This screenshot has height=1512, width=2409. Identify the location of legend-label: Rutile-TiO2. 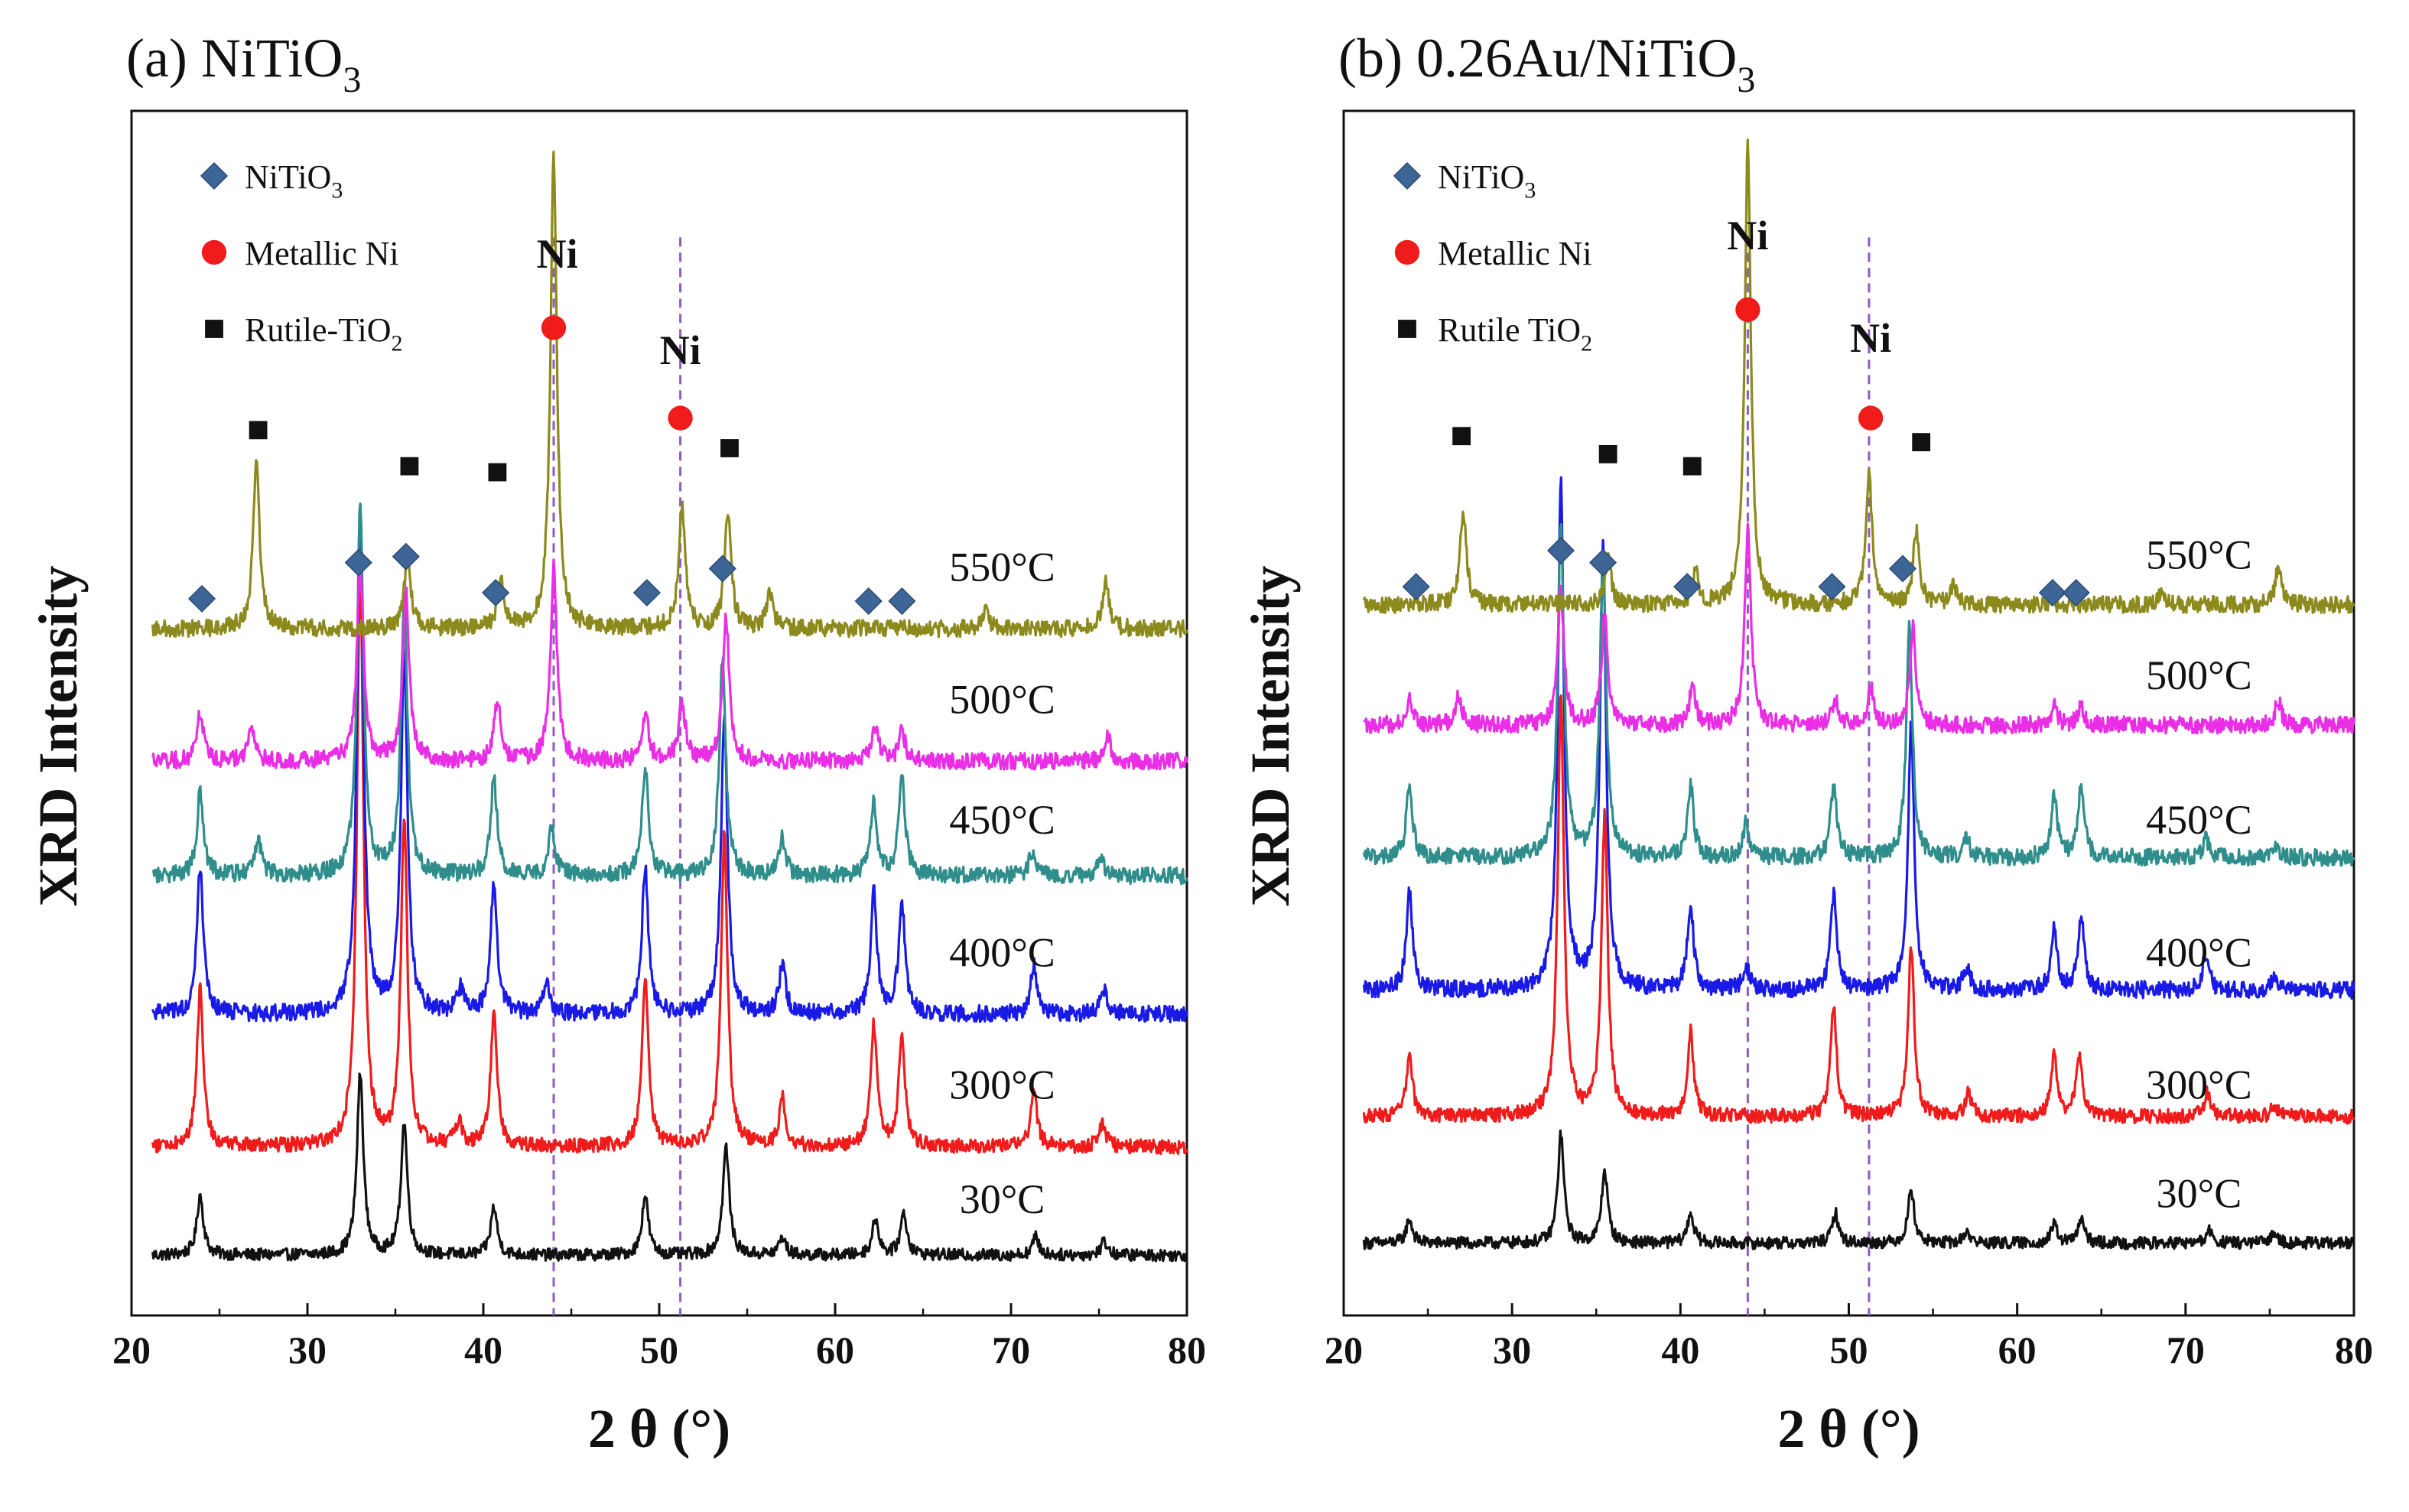
(324, 334).